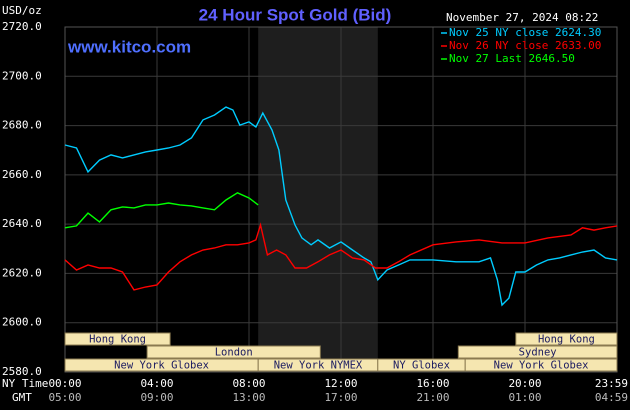 The image size is (630, 410). I want to click on y-tick-label: 2620.0, so click(22, 272).